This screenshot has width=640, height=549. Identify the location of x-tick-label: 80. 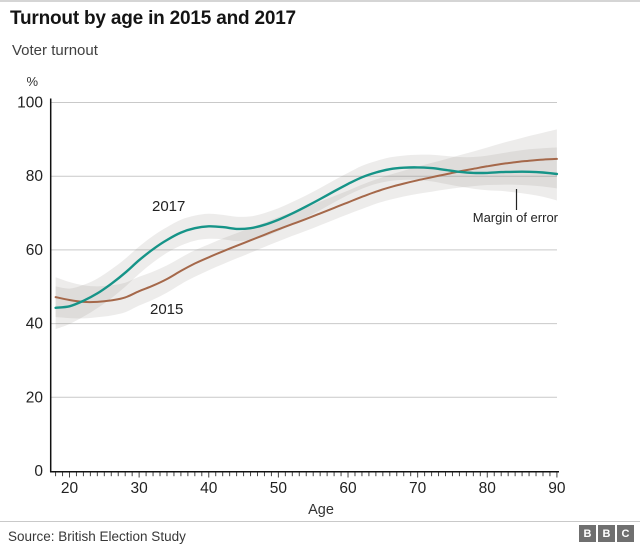
(488, 488).